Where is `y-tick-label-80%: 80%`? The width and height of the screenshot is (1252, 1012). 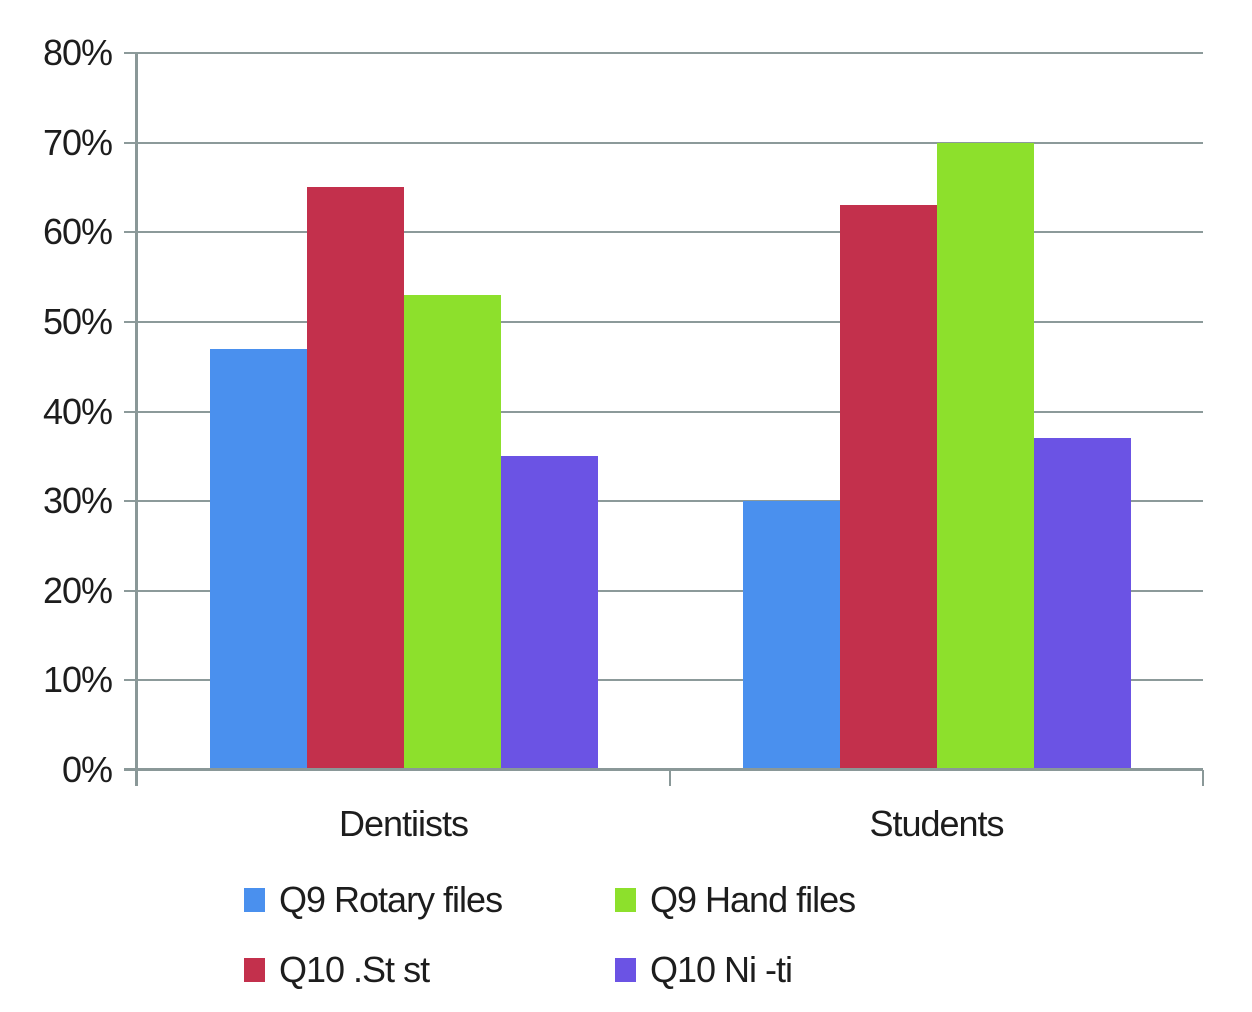
y-tick-label-80%: 80% is located at coordinates (77, 52).